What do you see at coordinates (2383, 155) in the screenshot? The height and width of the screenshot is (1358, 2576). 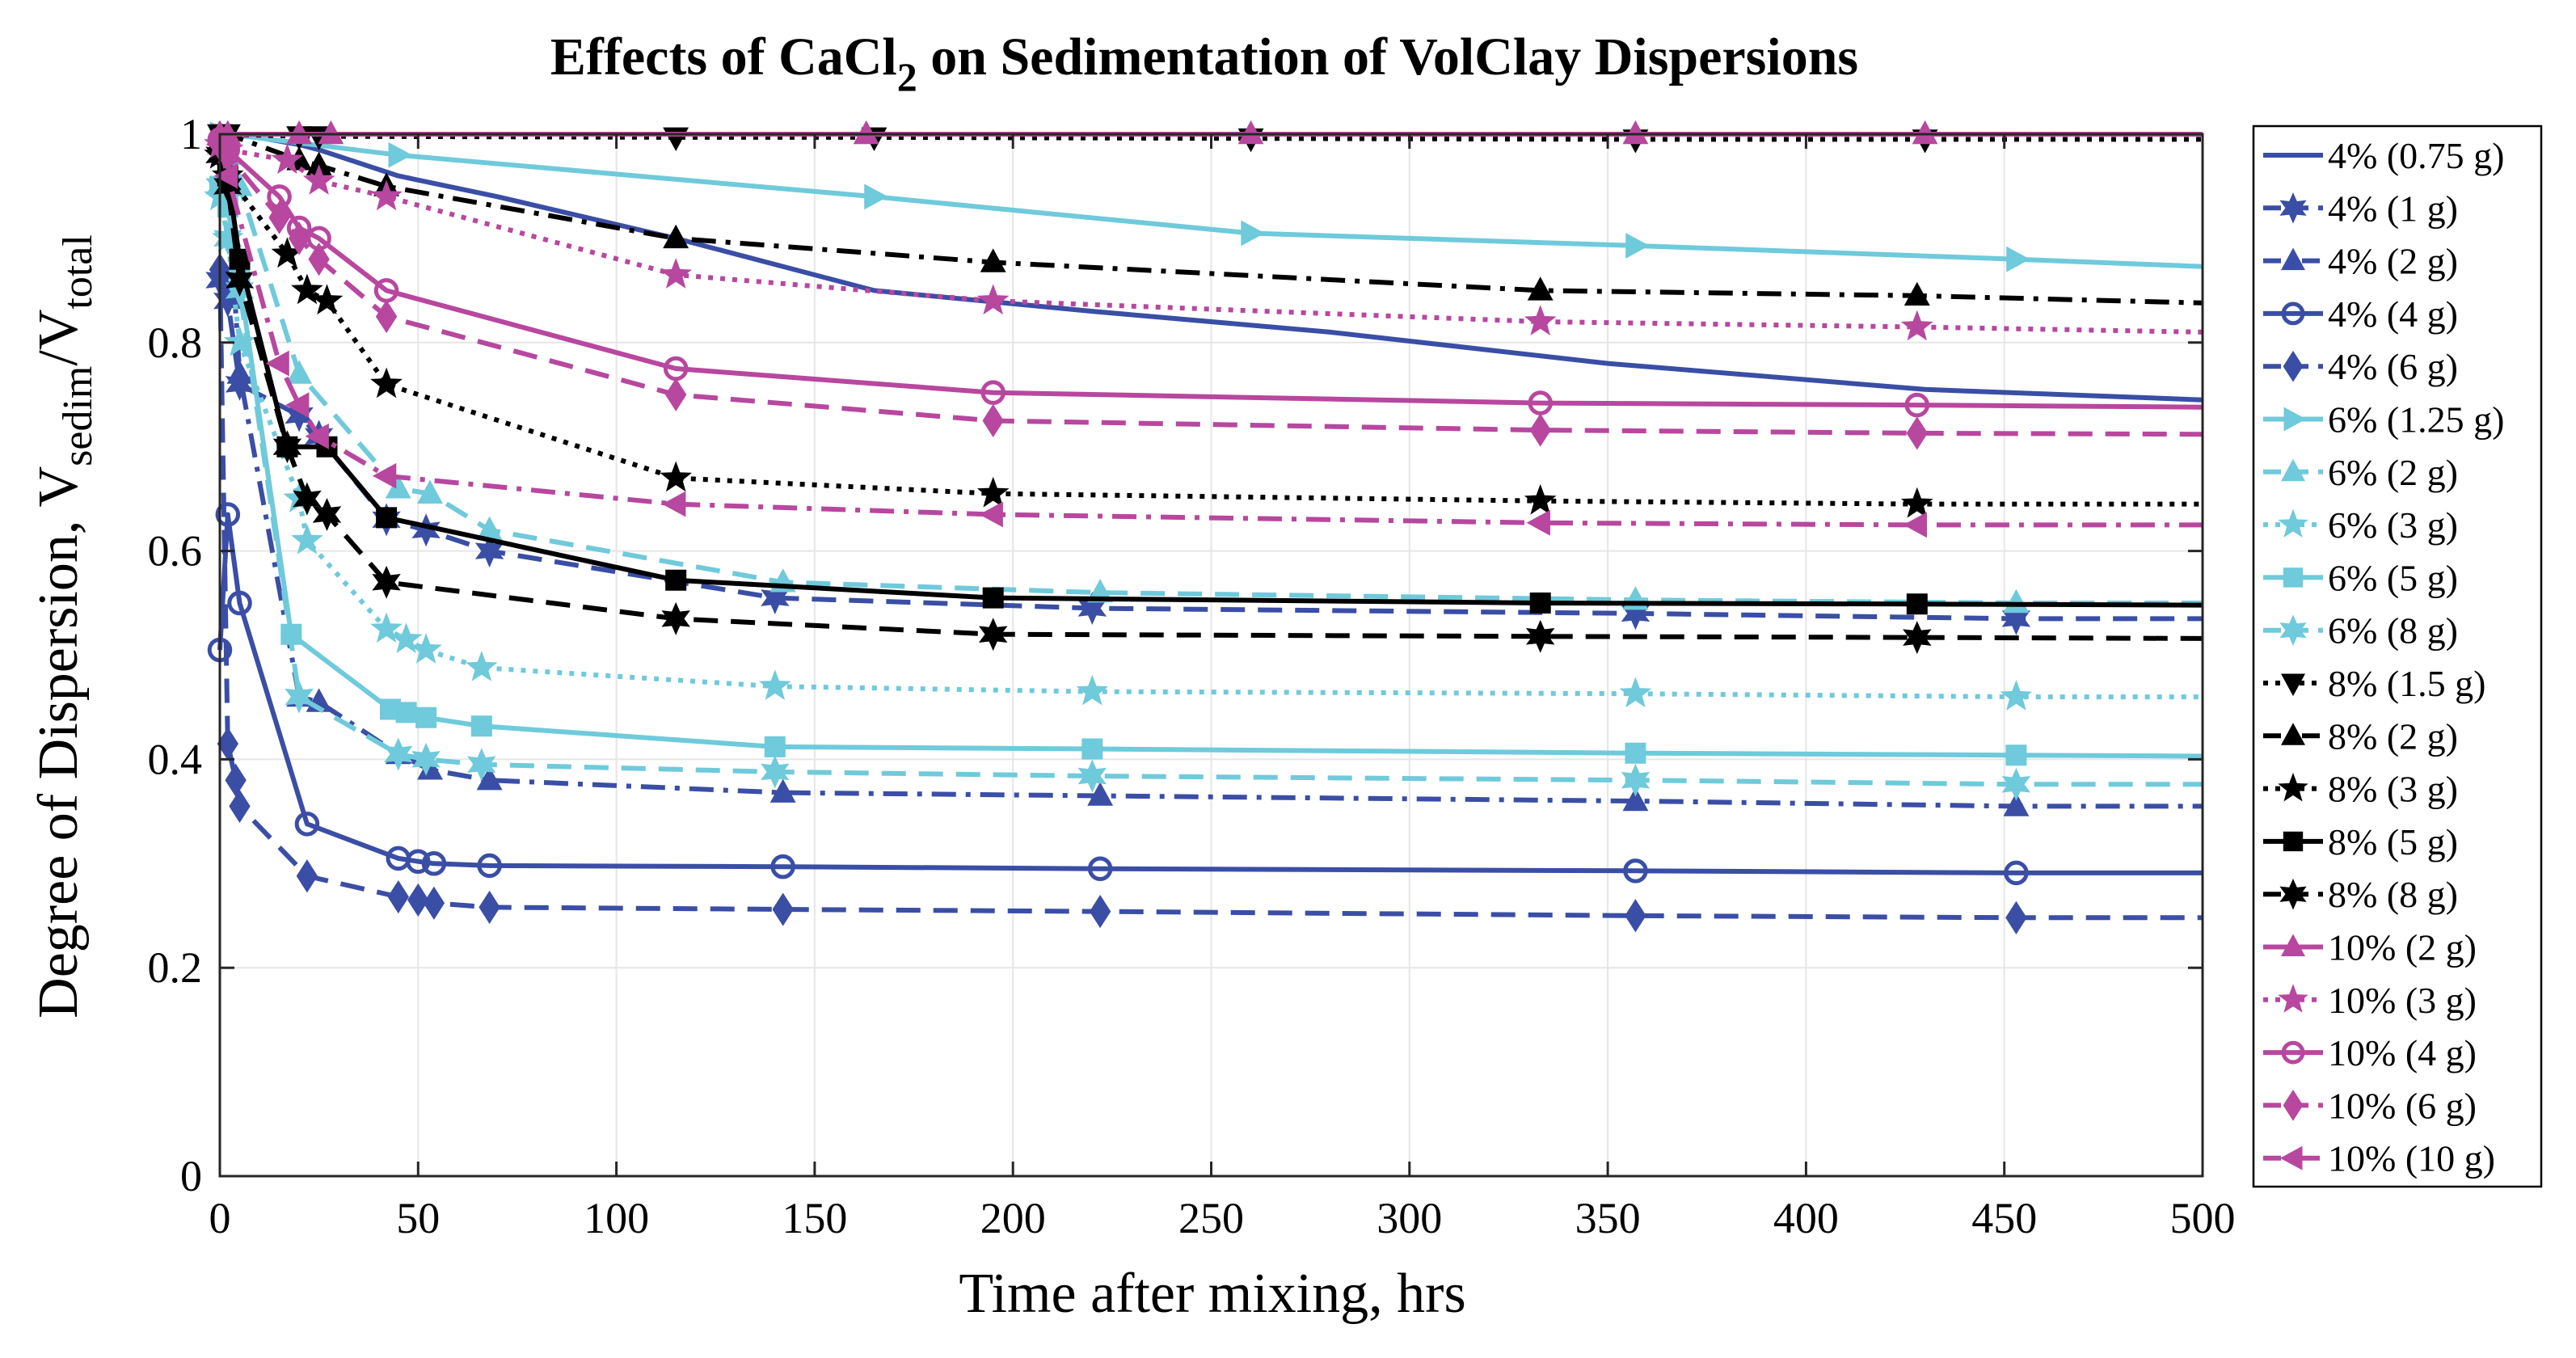 I see `legend-entry-4-0-75-g: 4% (0.75 g)` at bounding box center [2383, 155].